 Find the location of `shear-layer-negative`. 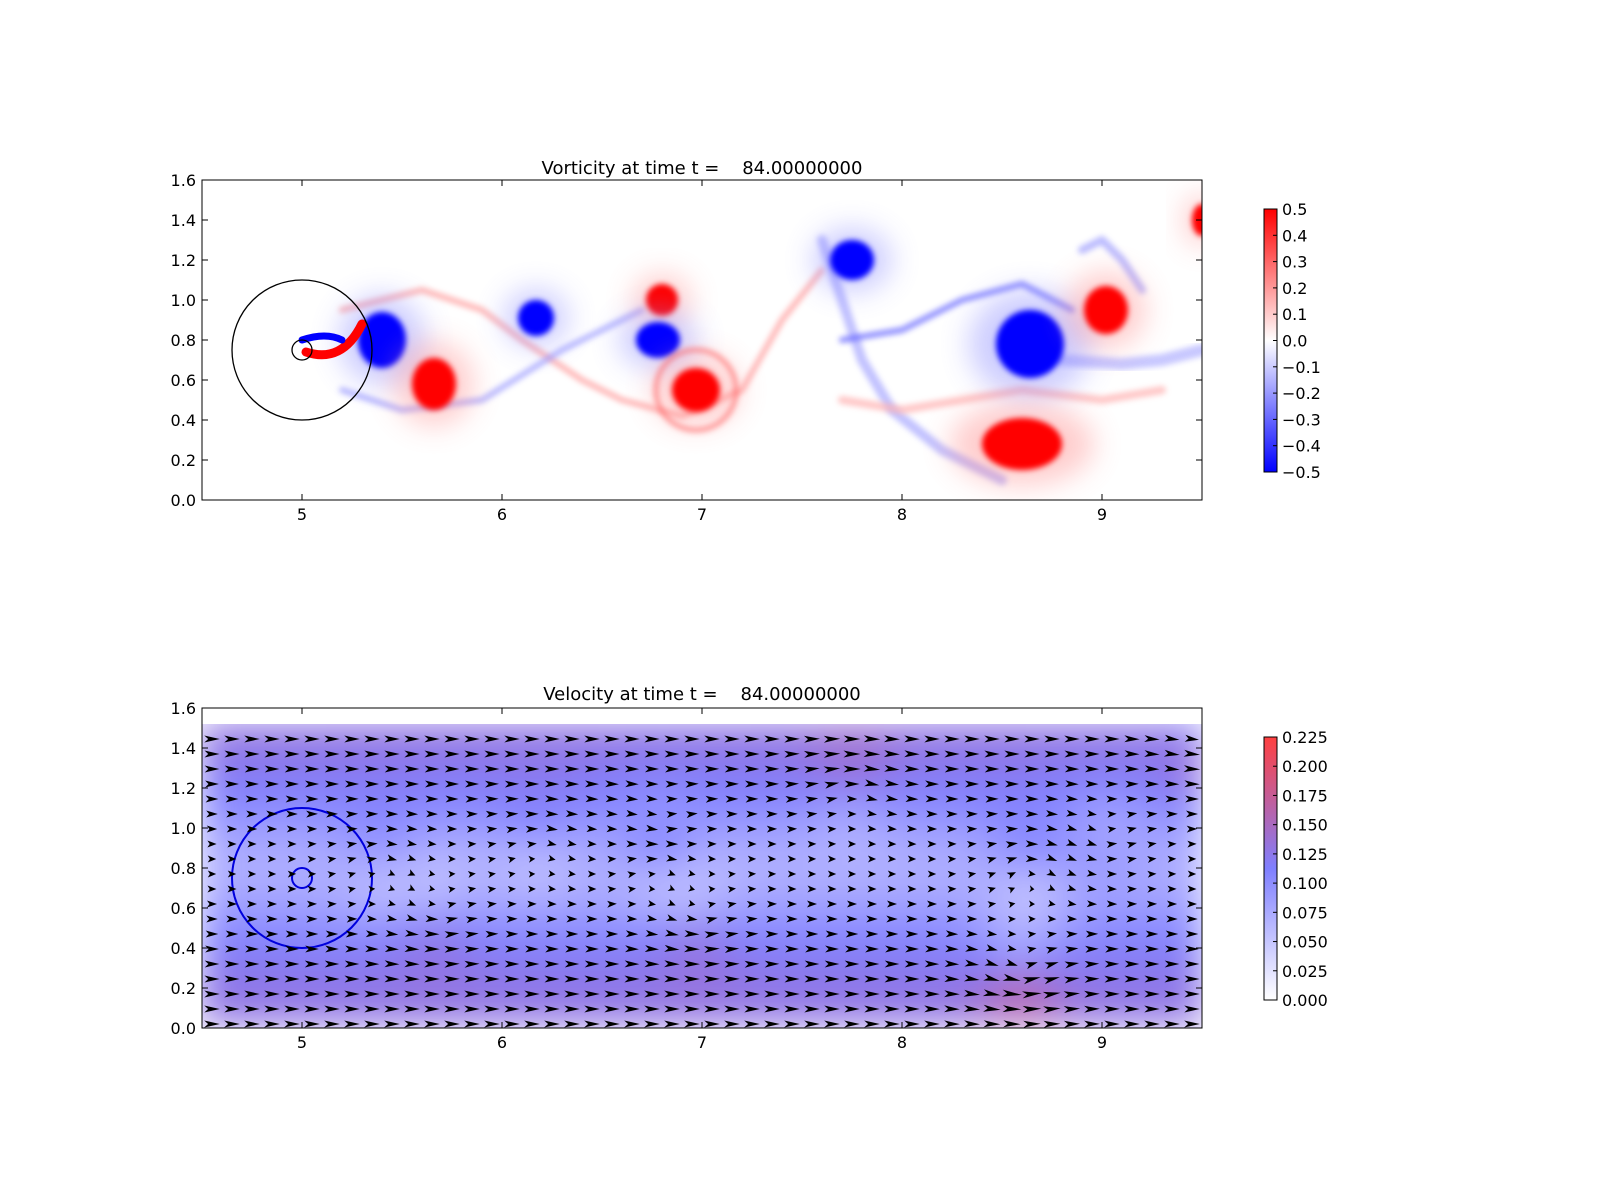

shear-layer-negative is located at coordinates (322, 338).